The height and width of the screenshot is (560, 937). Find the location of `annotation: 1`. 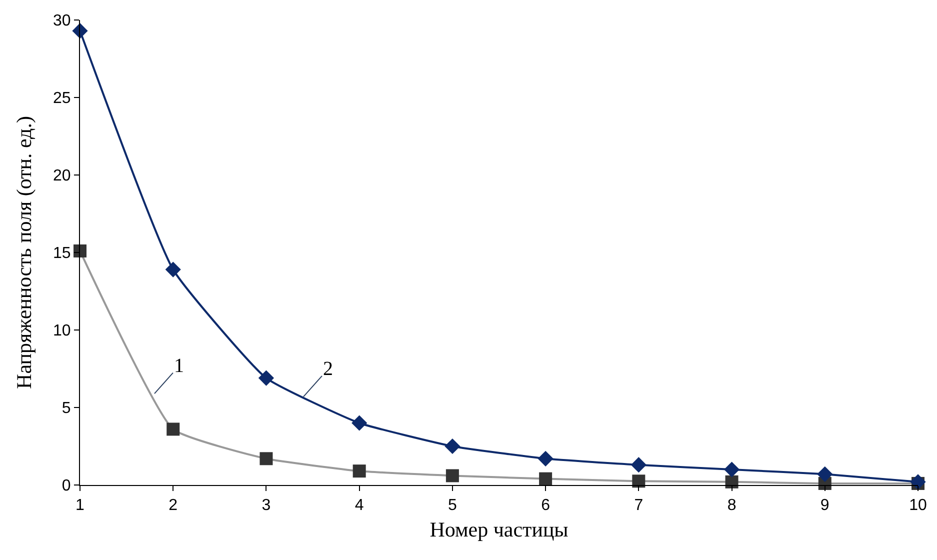

annotation: 1 is located at coordinates (179, 366).